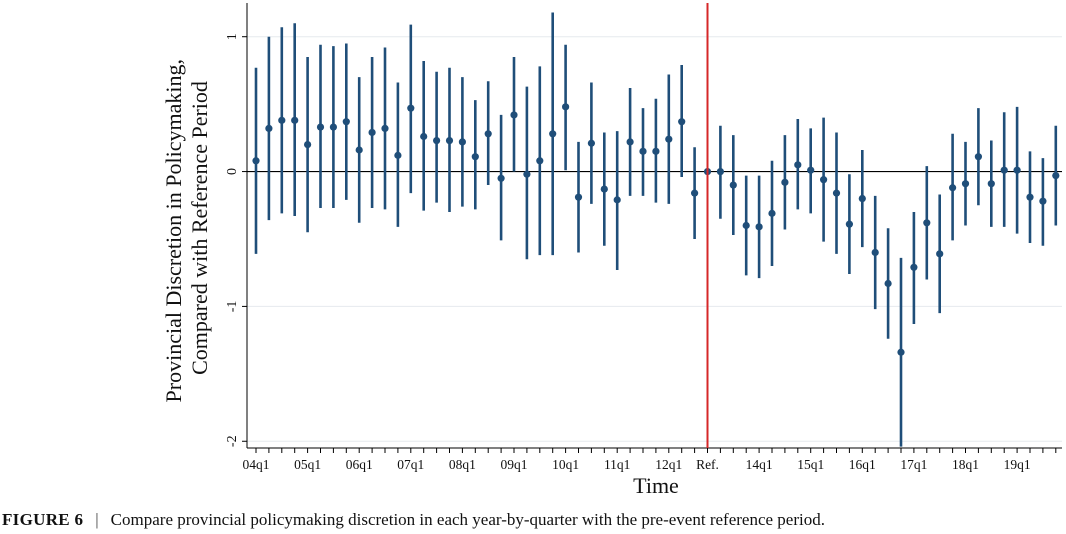 The width and height of the screenshot is (1066, 534). What do you see at coordinates (232, 307) in the screenshot?
I see `y-tick-label: -1` at bounding box center [232, 307].